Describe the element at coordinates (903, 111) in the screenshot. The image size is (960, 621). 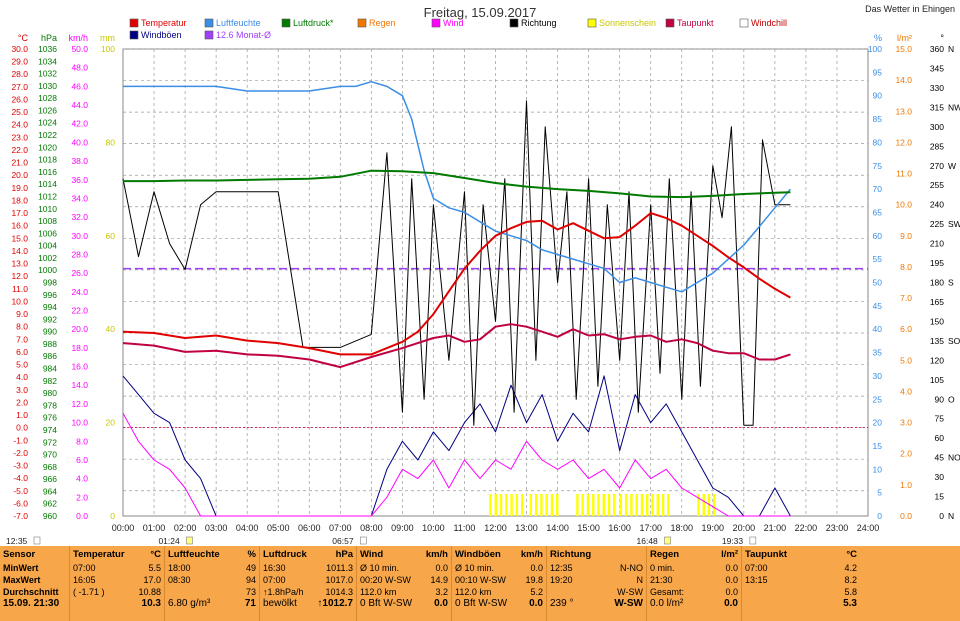
I see `axis-tick-l/m²: 13.0` at that location.